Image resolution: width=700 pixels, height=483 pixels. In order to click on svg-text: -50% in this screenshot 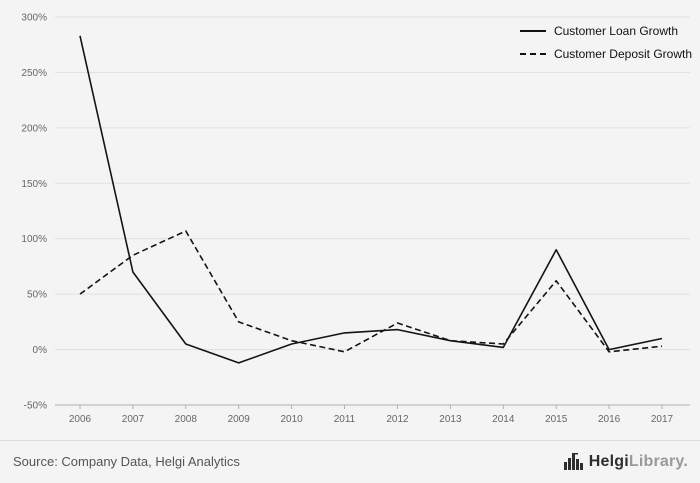, I will do `click(35, 406)`.